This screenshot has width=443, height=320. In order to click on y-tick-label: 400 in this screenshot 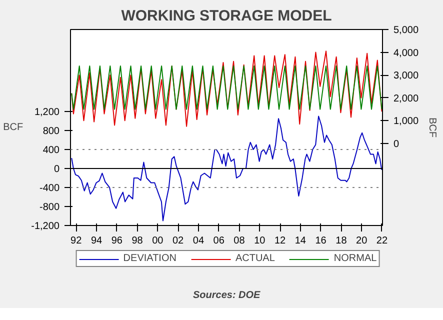, I will do `click(51, 150)`.